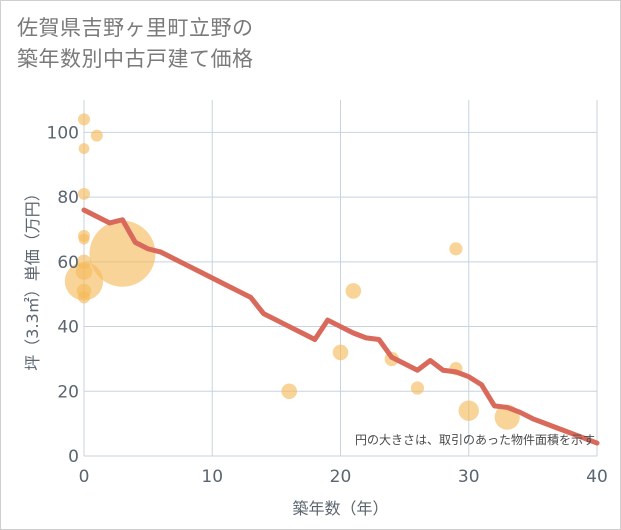  Describe the element at coordinates (475, 439) in the screenshot. I see `size-legend-note: 円の大きさは、取引のあった物件面積を示す` at that location.